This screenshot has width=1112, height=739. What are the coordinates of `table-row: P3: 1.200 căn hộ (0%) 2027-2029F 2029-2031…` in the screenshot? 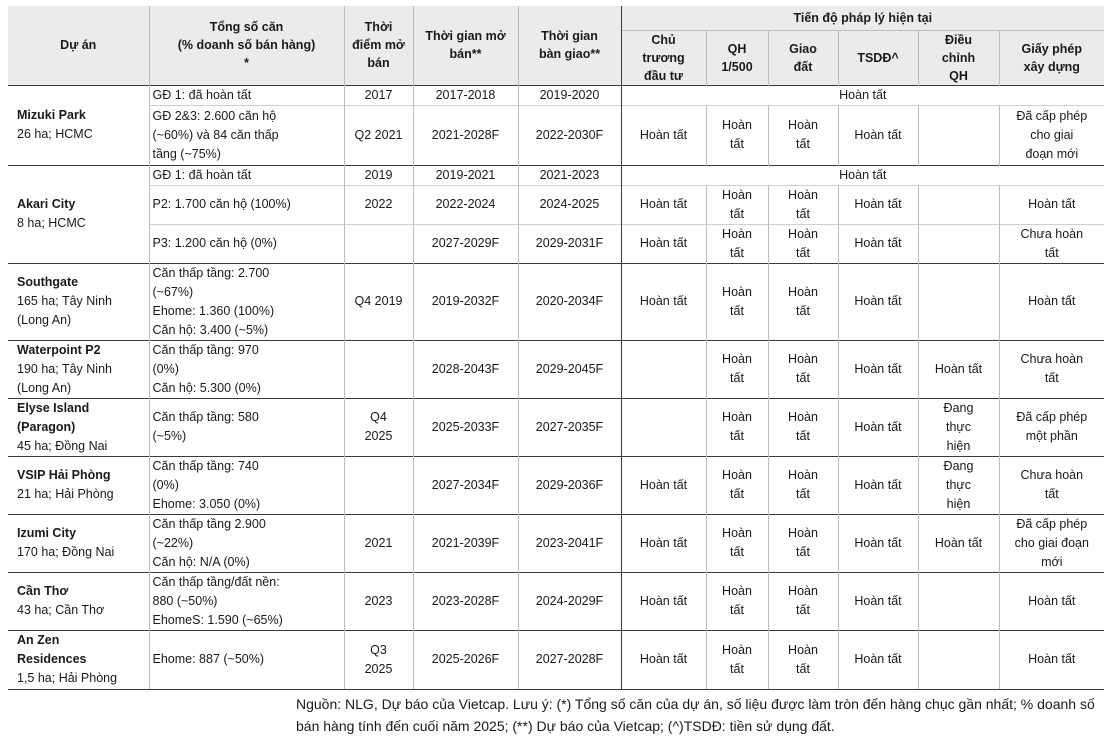 It's located at (556, 243).